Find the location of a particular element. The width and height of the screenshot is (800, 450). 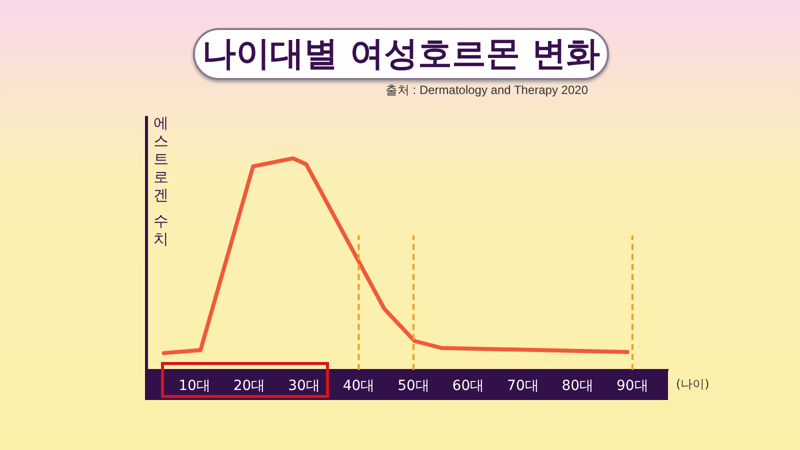

x-tick-label: 70대 is located at coordinates (523, 386).